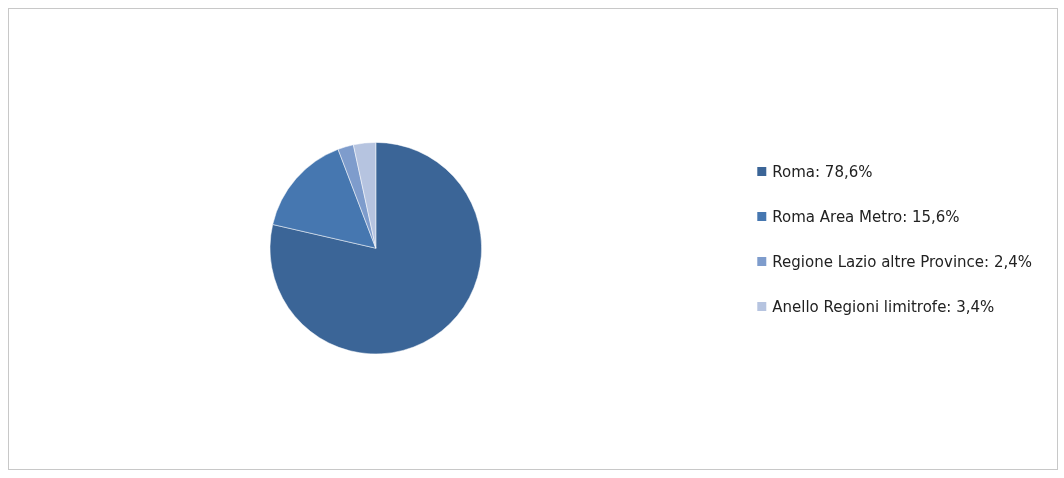 The width and height of the screenshot is (1064, 478). What do you see at coordinates (902, 261) in the screenshot?
I see `legend-label: Regione Lazio altre Province: 2,4%` at bounding box center [902, 261].